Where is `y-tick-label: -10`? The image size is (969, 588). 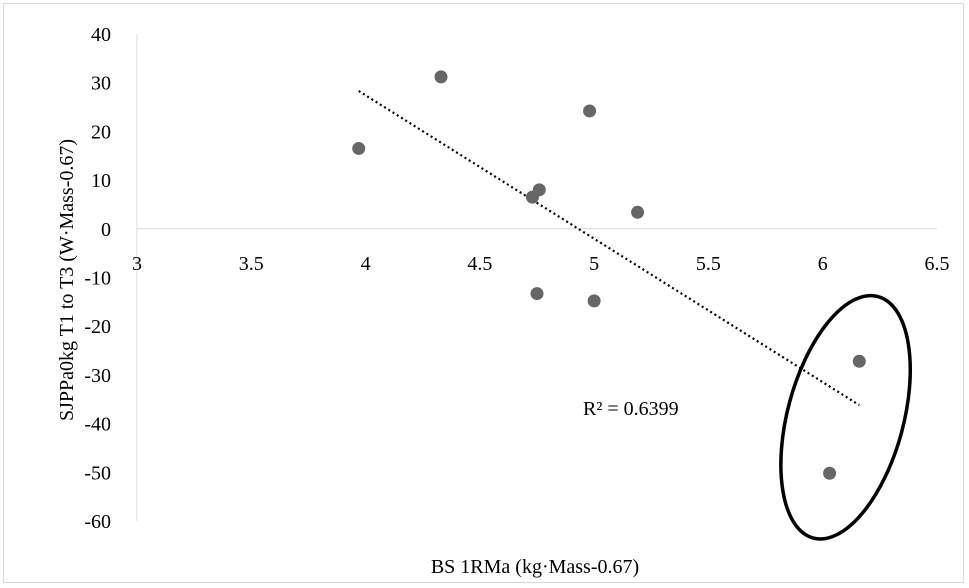
y-tick-label: -10 is located at coordinates (97, 279).